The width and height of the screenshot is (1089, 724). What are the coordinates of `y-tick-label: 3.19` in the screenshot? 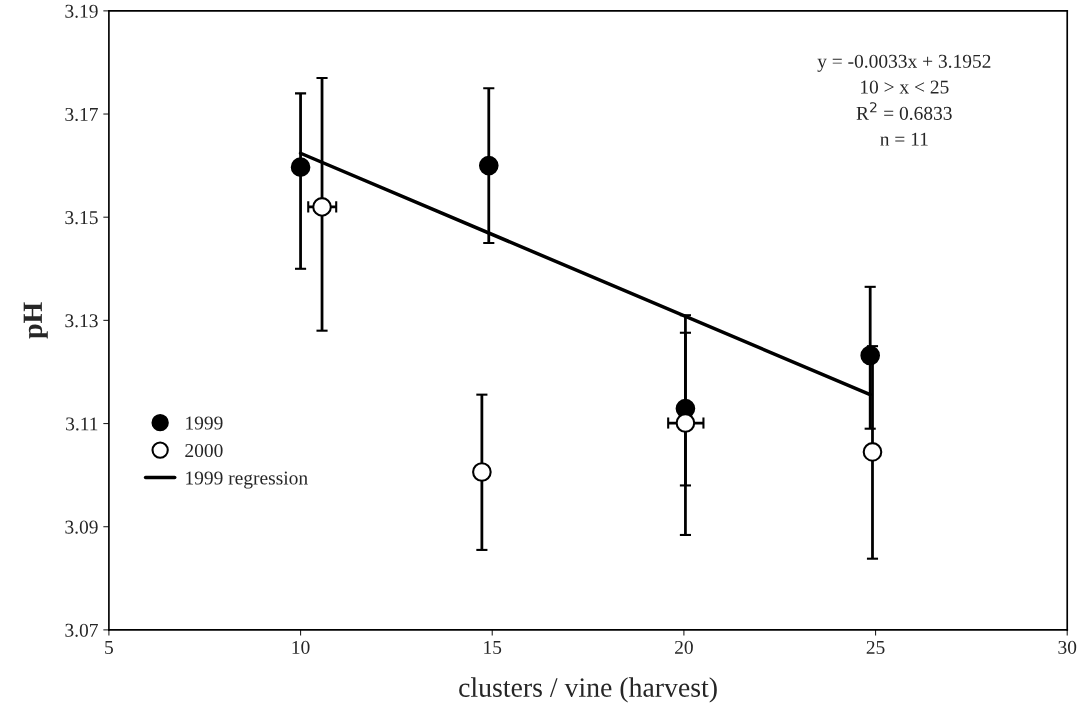 It's located at (81, 11).